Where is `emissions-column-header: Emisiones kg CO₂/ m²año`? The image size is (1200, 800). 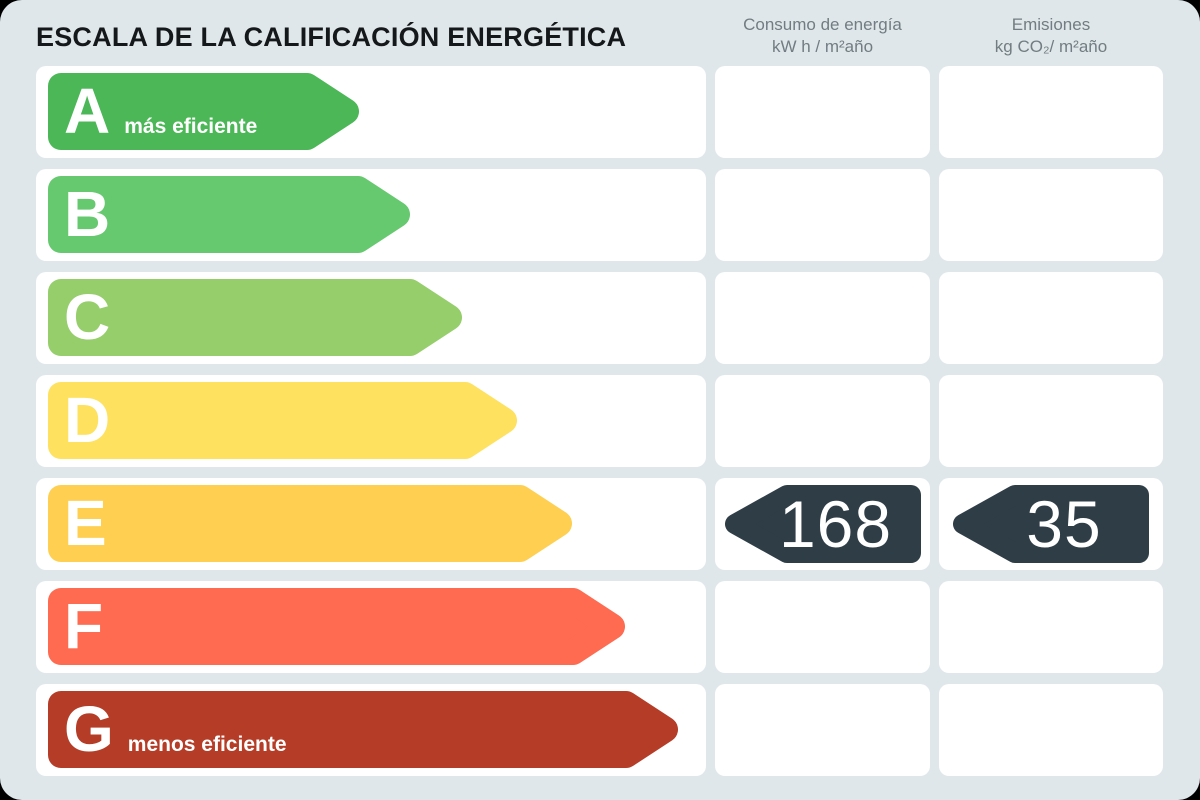 emissions-column-header: Emisiones kg CO₂/ m²año is located at coordinates (1051, 29).